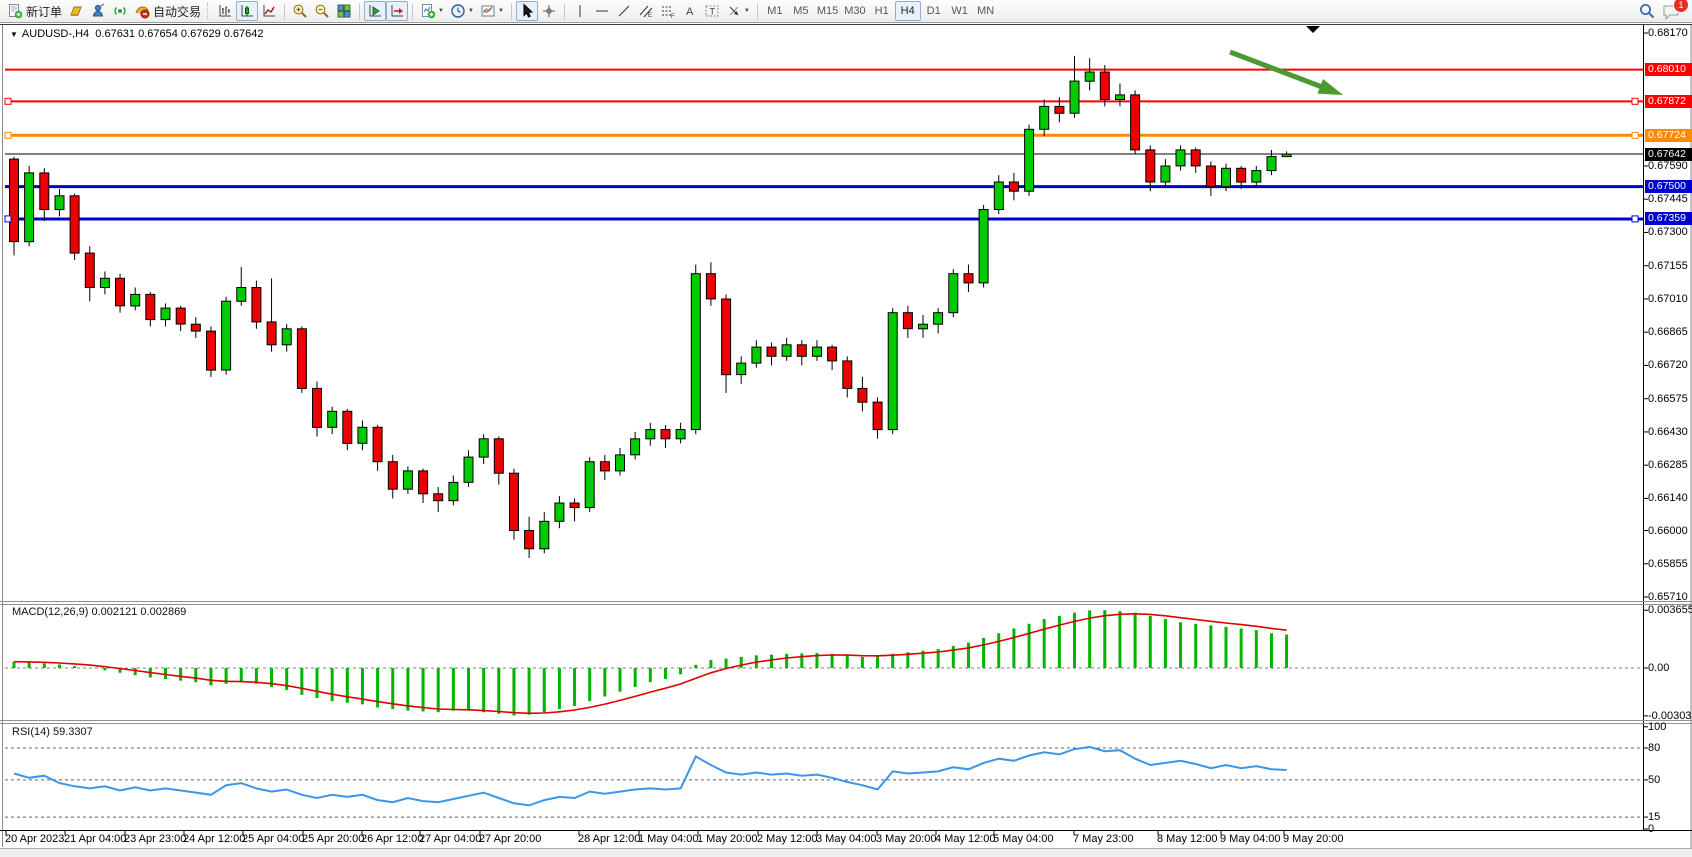 This screenshot has height=857, width=1692. I want to click on vertical-line-icon, so click(580, 11).